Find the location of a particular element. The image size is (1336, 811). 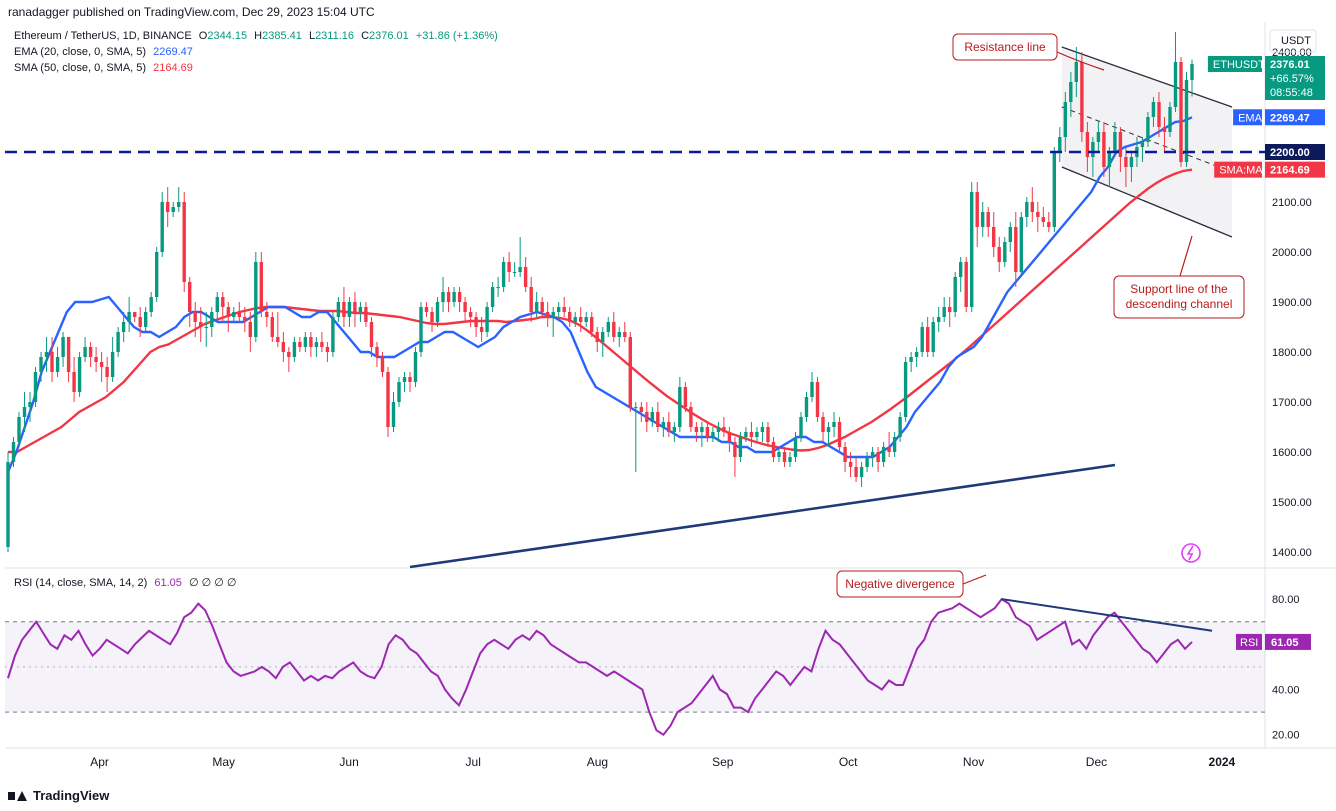

currency-button is located at coordinates (1293, 41).